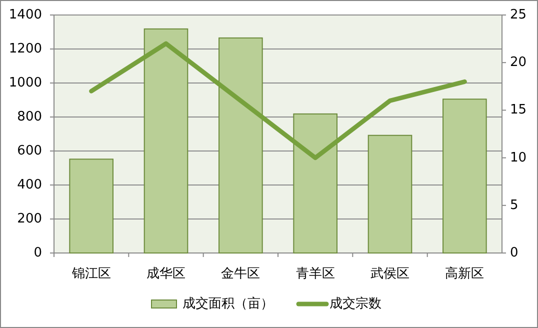 Image resolution: width=538 pixels, height=328 pixels. What do you see at coordinates (25, 15) in the screenshot?
I see `y-tick-label: 1400` at bounding box center [25, 15].